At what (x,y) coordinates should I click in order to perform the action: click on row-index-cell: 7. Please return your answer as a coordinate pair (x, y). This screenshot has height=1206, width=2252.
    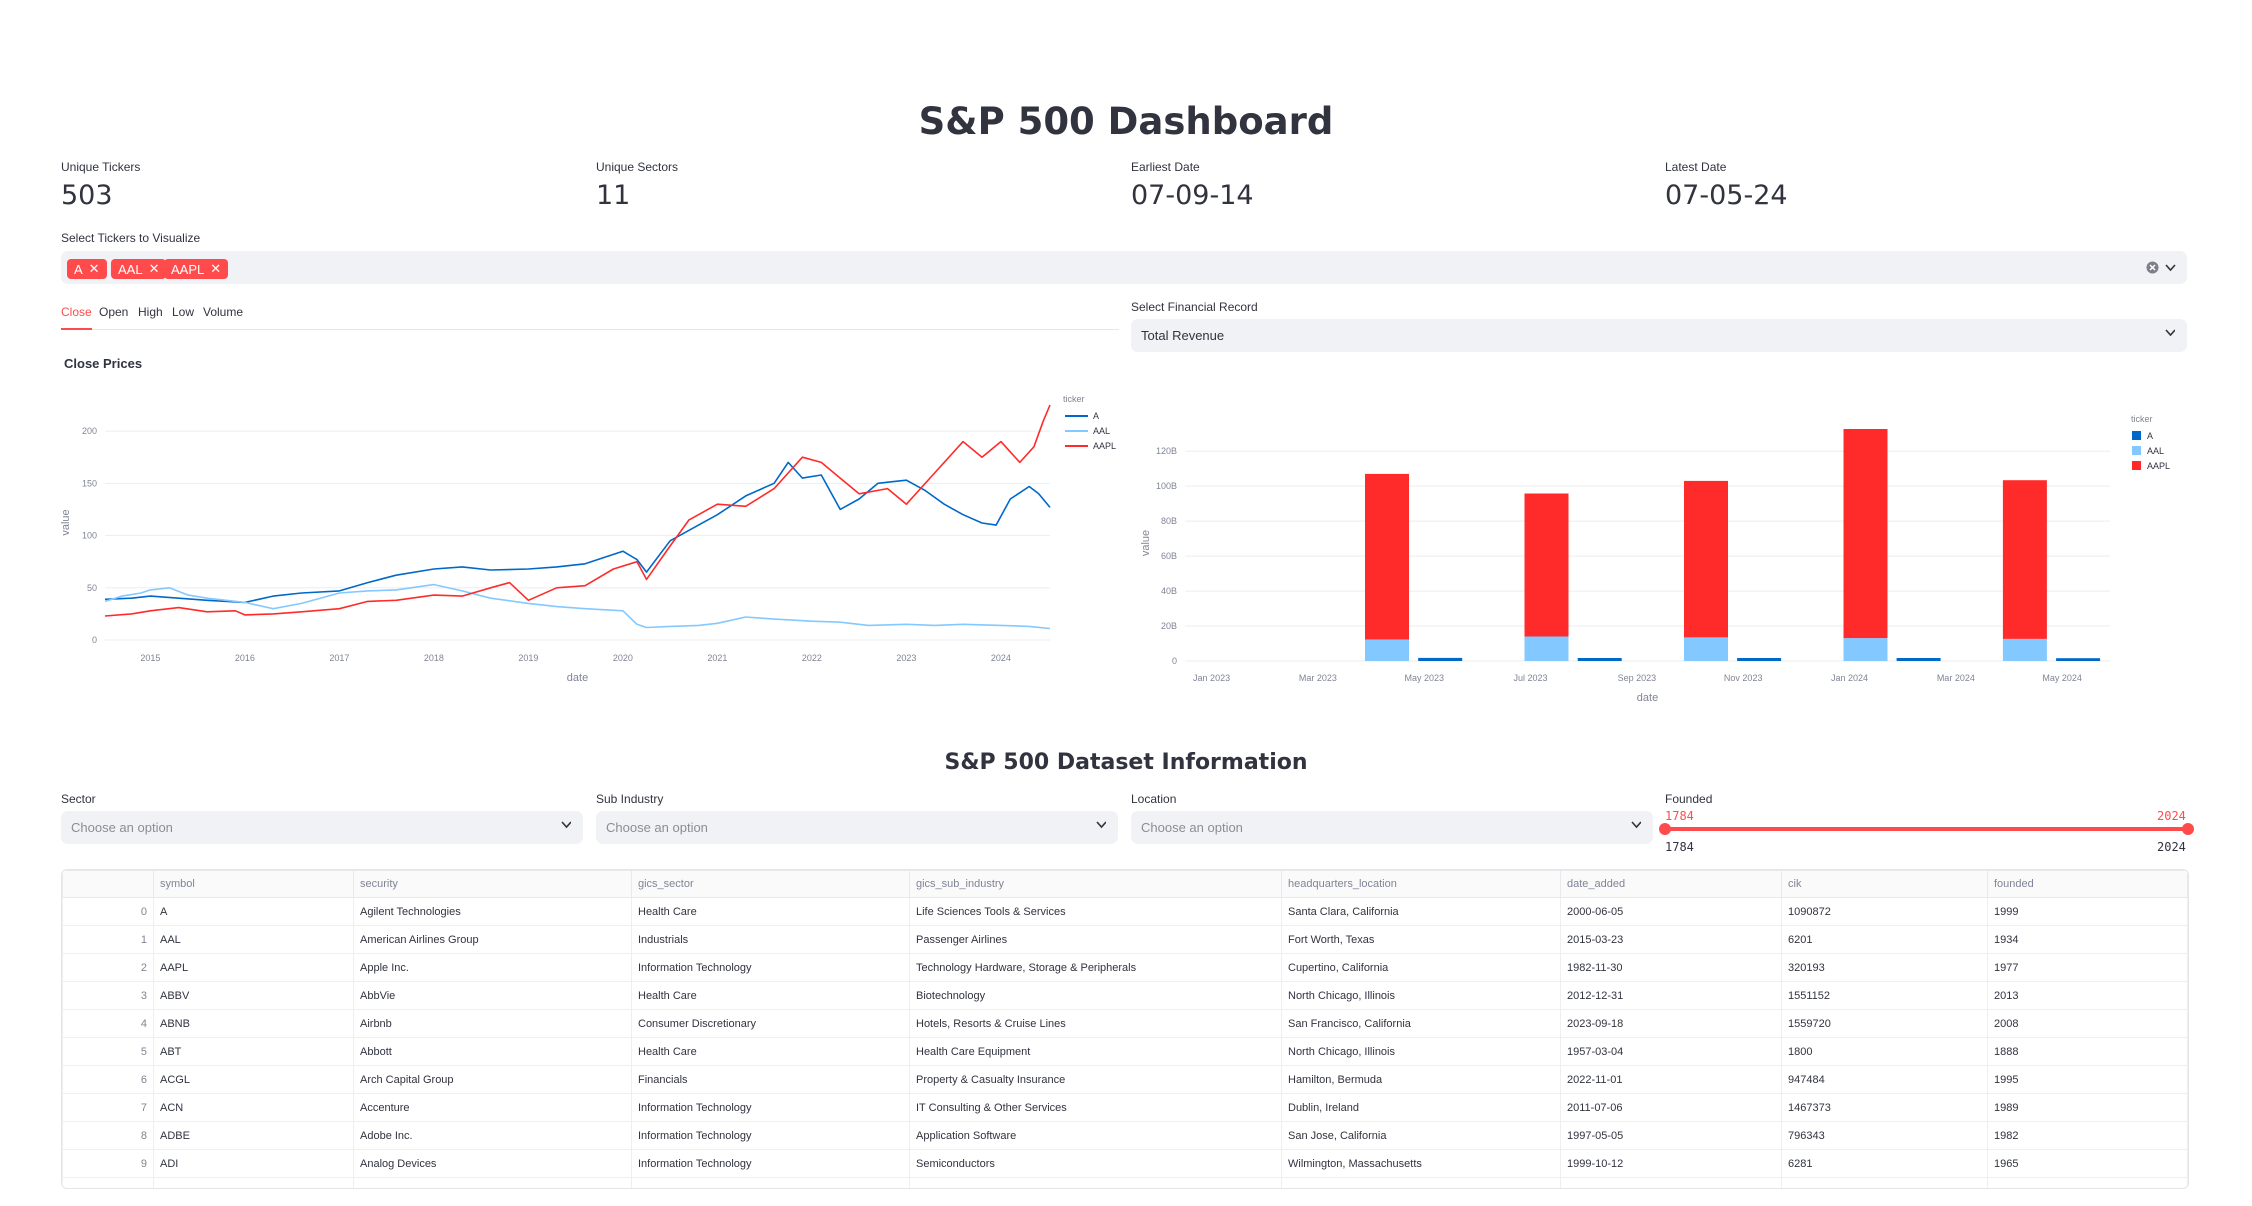
    Looking at the image, I should click on (108, 1107).